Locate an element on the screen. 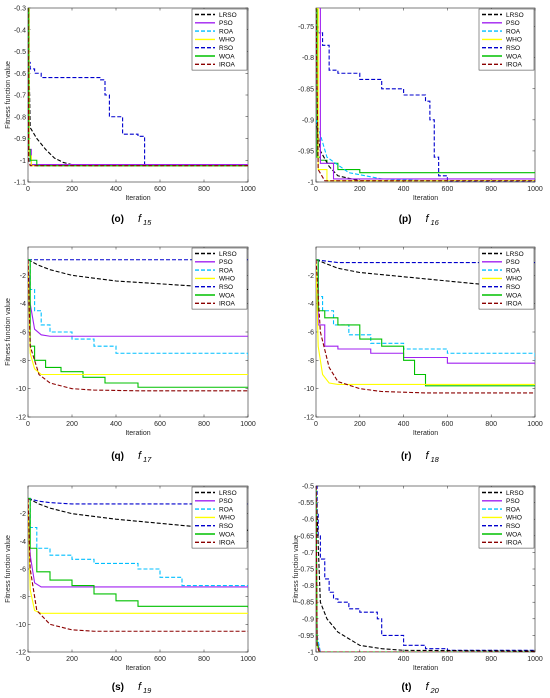  y-tick-label: -2 is located at coordinates (311, 276).